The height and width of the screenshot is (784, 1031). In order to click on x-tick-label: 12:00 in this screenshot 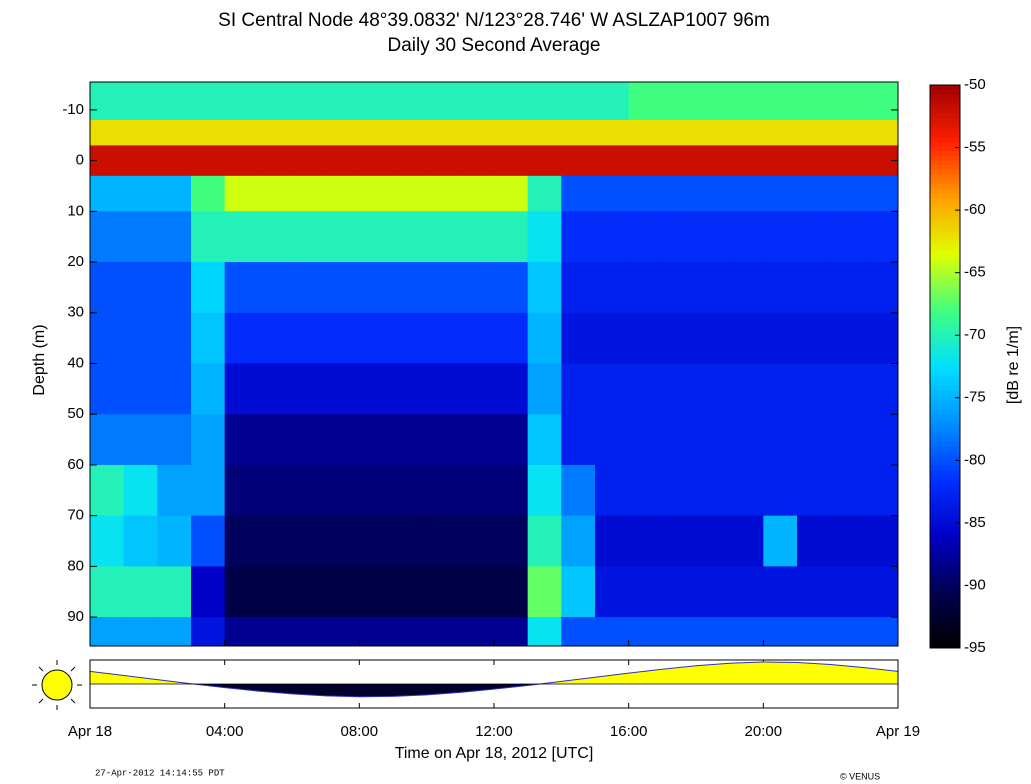, I will do `click(494, 731)`.